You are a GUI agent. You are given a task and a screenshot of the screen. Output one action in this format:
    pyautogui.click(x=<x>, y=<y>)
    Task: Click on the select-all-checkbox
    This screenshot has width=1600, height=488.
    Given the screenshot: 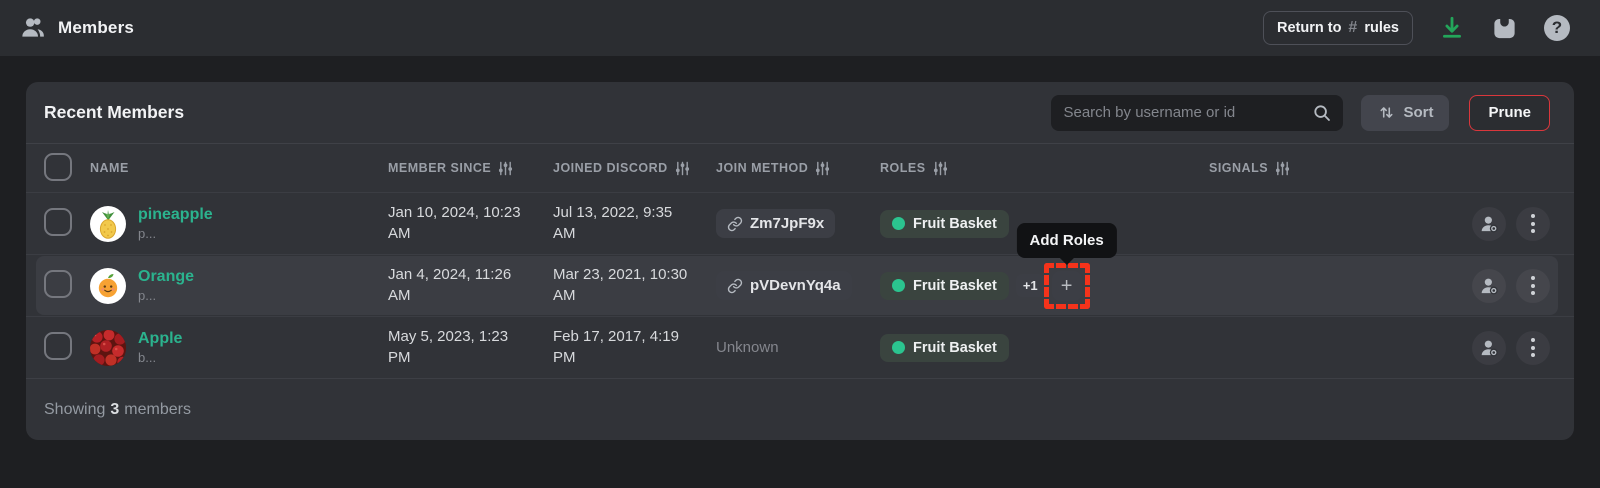 What is the action you would take?
    pyautogui.click(x=58, y=166)
    